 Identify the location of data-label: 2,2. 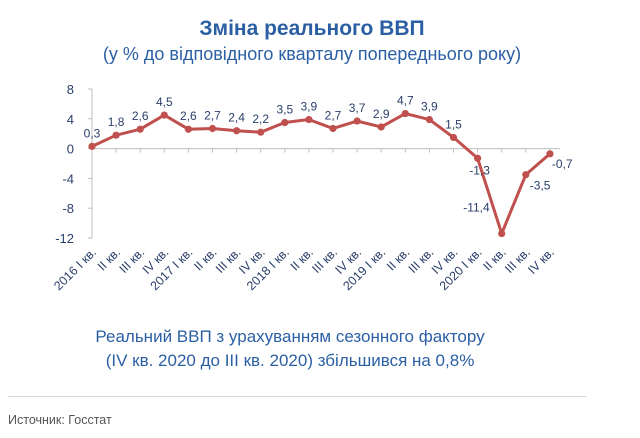
(260, 119).